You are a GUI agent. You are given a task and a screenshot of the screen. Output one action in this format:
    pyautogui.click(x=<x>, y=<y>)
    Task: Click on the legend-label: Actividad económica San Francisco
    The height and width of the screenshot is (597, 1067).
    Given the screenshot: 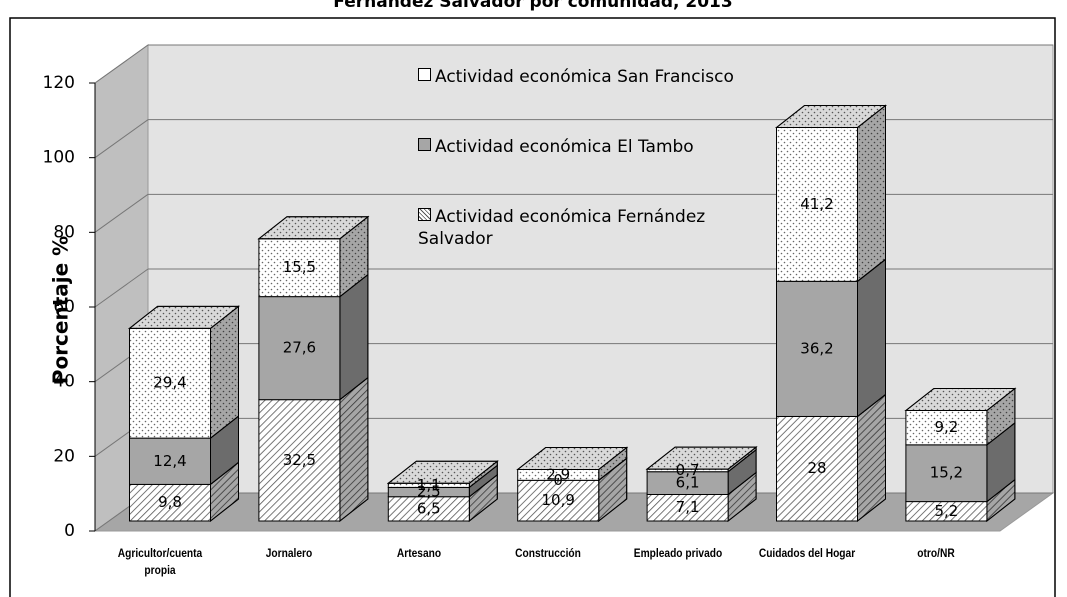 What is the action you would take?
    pyautogui.click(x=584, y=77)
    